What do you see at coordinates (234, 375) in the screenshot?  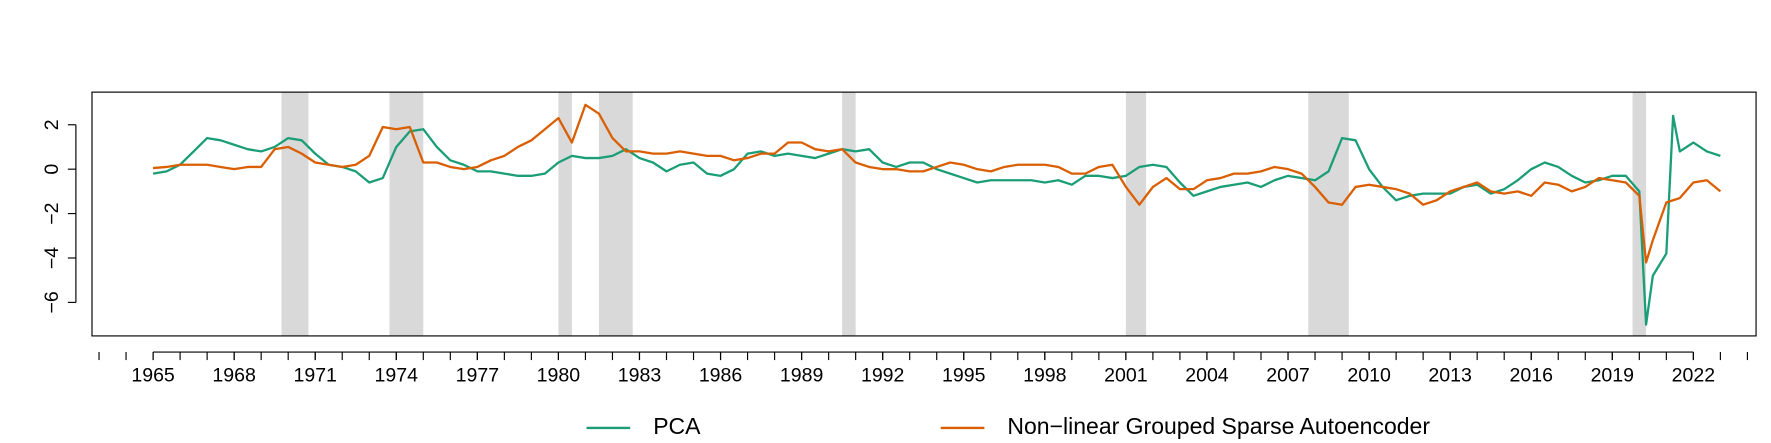 I see `x-tick-label: 1968` at bounding box center [234, 375].